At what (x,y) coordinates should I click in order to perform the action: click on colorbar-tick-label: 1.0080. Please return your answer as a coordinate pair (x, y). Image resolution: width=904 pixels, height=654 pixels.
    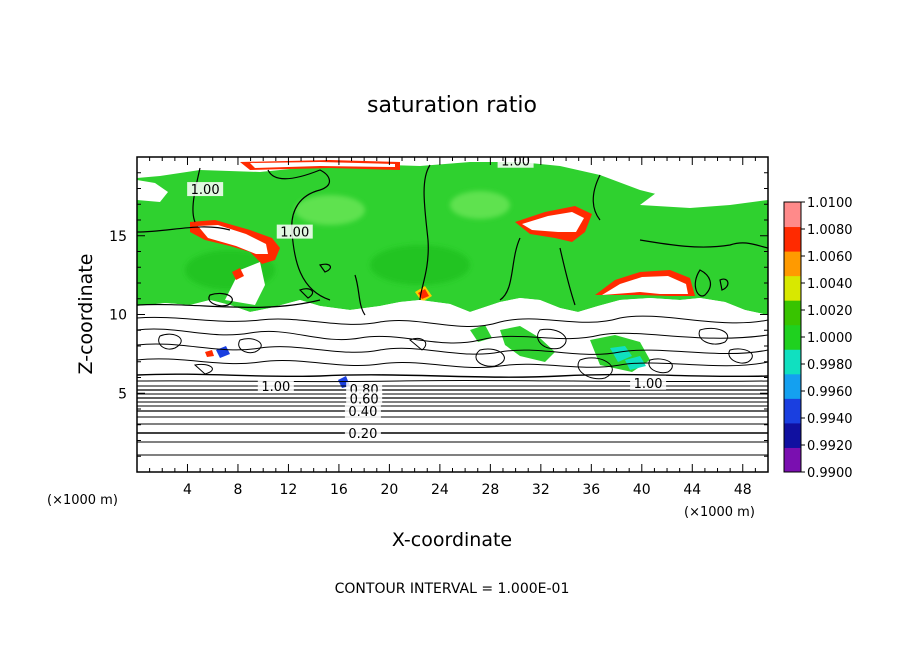
    Looking at the image, I should click on (830, 230).